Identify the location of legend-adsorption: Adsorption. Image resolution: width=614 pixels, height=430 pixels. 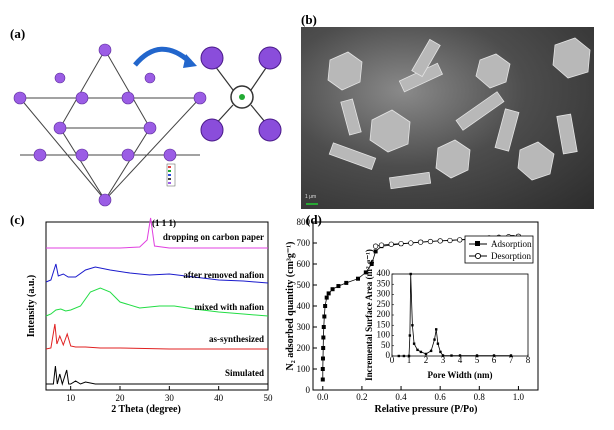
(511, 244).